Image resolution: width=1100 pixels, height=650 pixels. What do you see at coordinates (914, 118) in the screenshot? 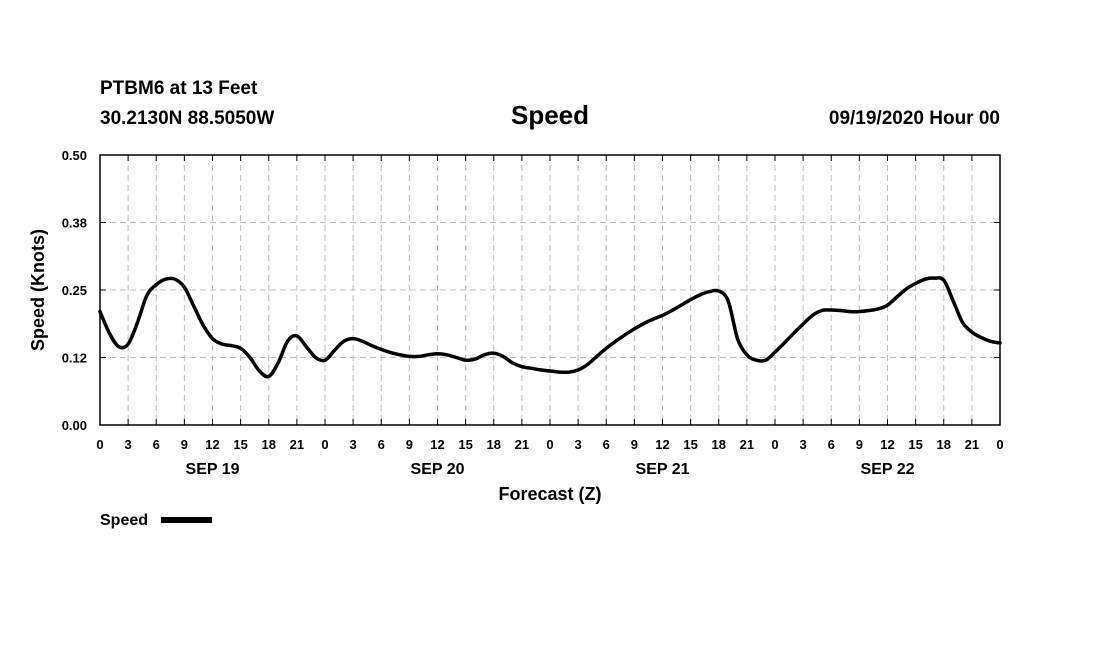
I see `forecast-datetime: 09/19/2020 Hour 00` at bounding box center [914, 118].